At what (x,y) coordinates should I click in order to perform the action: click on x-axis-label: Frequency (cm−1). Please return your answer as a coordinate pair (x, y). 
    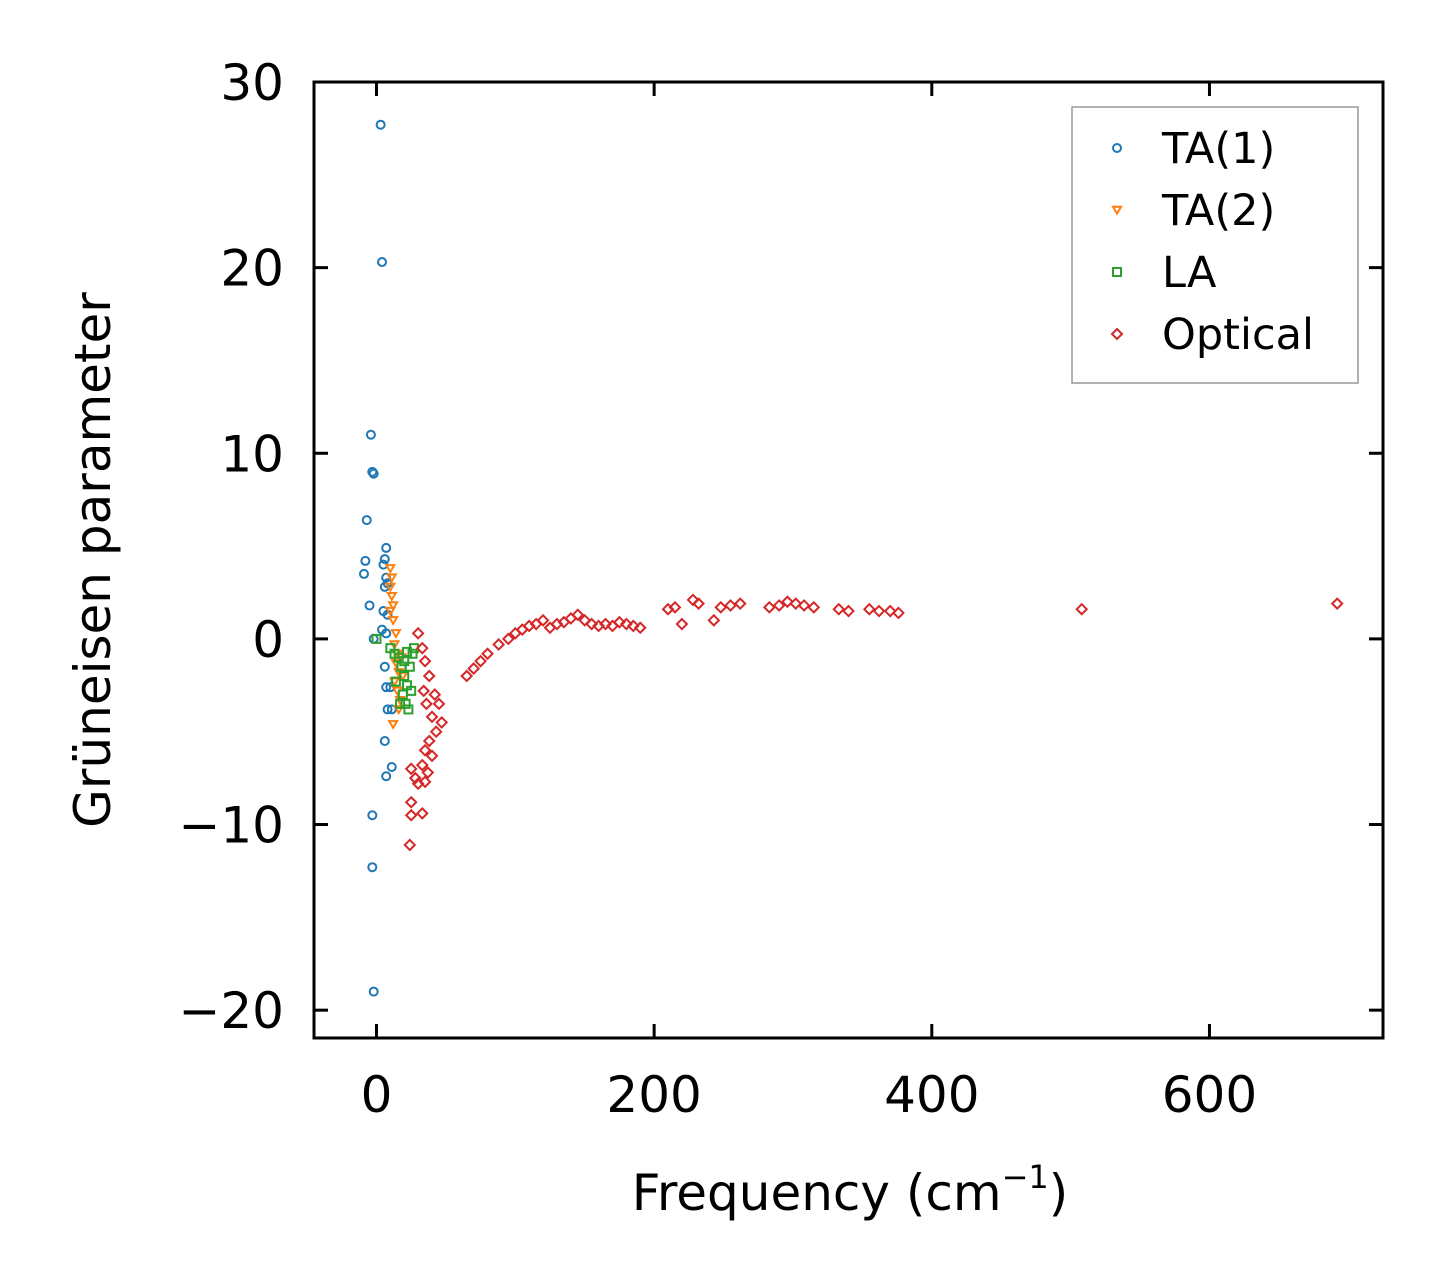
    Looking at the image, I should click on (850, 1190).